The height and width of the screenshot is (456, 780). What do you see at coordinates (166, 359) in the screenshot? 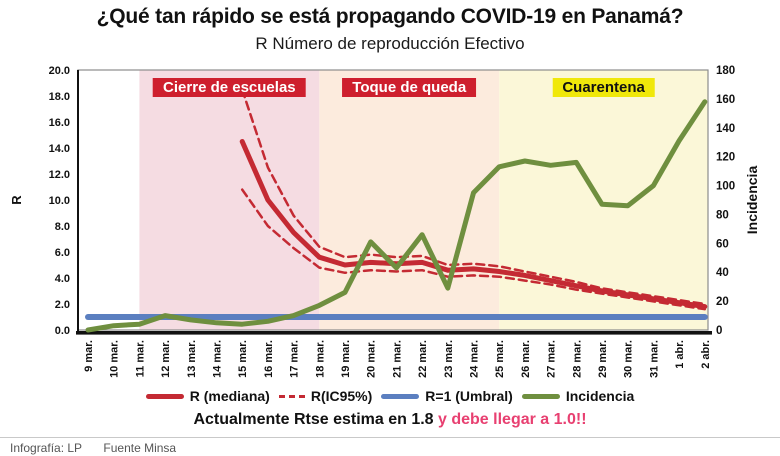
I see `x-tick-label: 12 mar.` at bounding box center [166, 359].